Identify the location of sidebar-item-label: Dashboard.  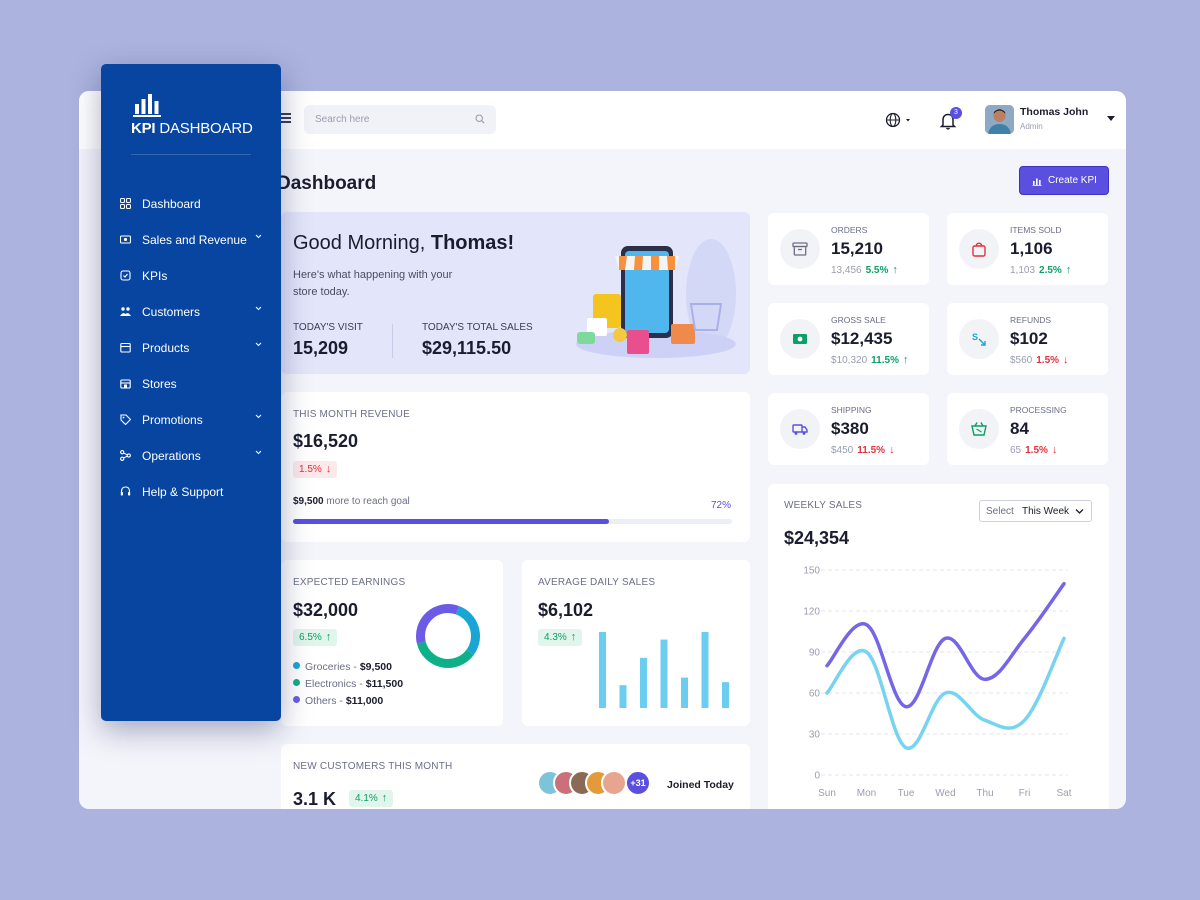
(171, 204).